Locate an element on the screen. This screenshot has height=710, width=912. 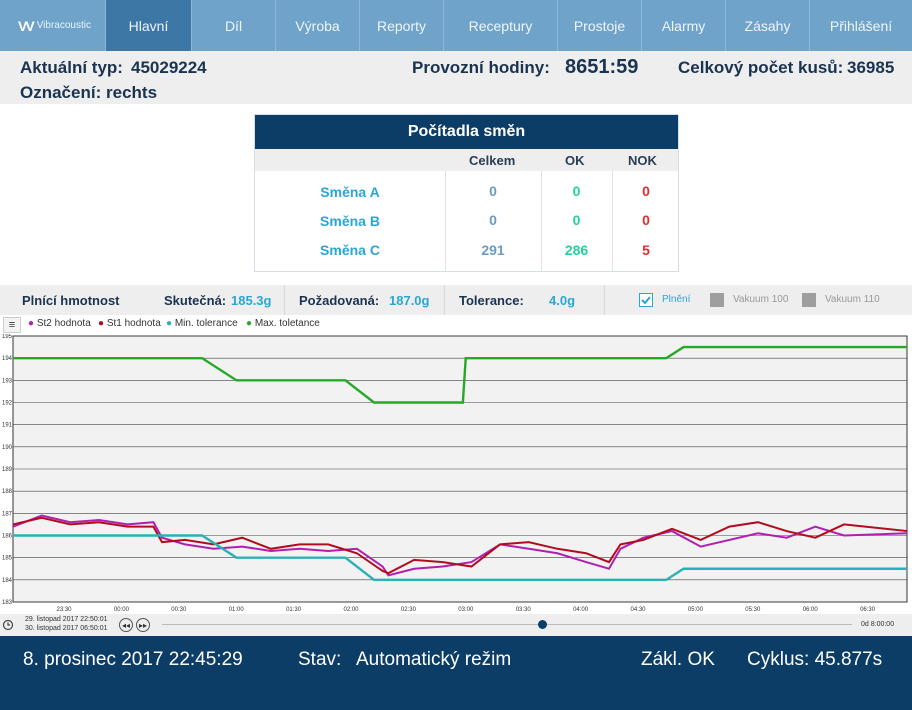
shift-c-ok: 286 is located at coordinates (576, 250).